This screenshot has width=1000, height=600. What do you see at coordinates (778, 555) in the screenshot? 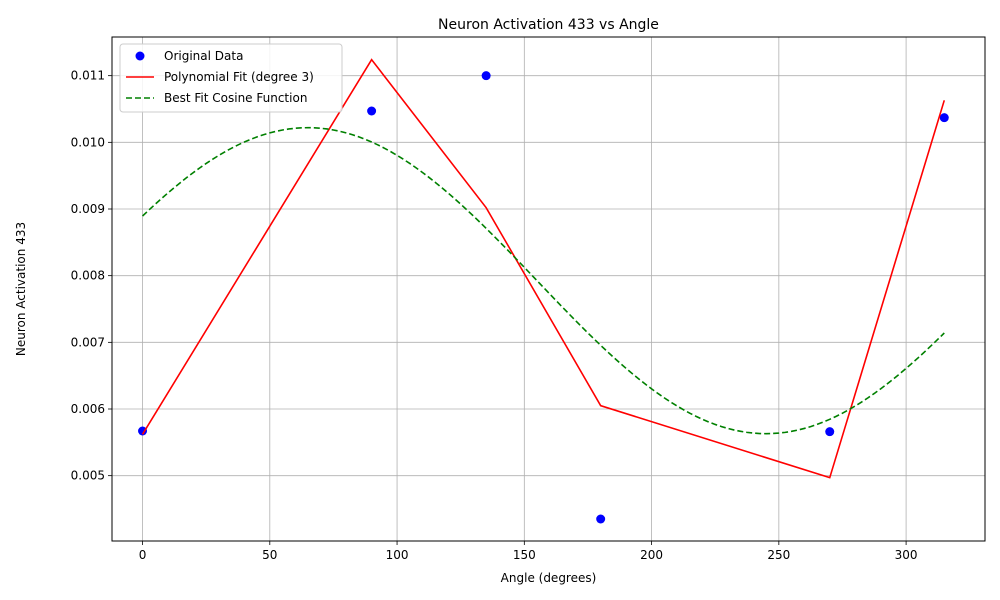
I see `x-tick-label: 250` at bounding box center [778, 555].